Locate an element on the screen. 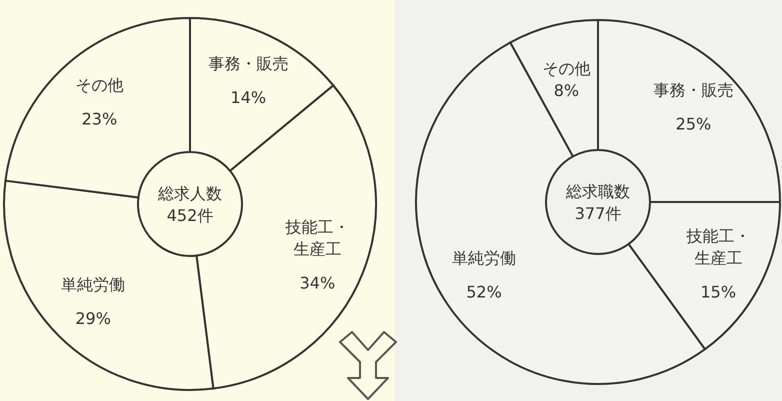  data-label: 15% is located at coordinates (718, 292).